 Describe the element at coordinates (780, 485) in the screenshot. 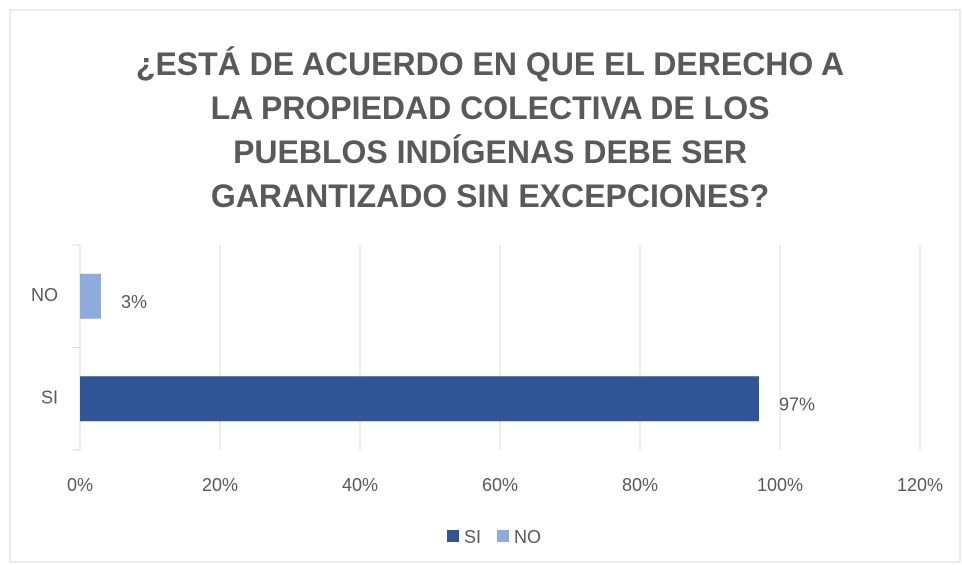

I see `x-tick-label: 100%` at that location.